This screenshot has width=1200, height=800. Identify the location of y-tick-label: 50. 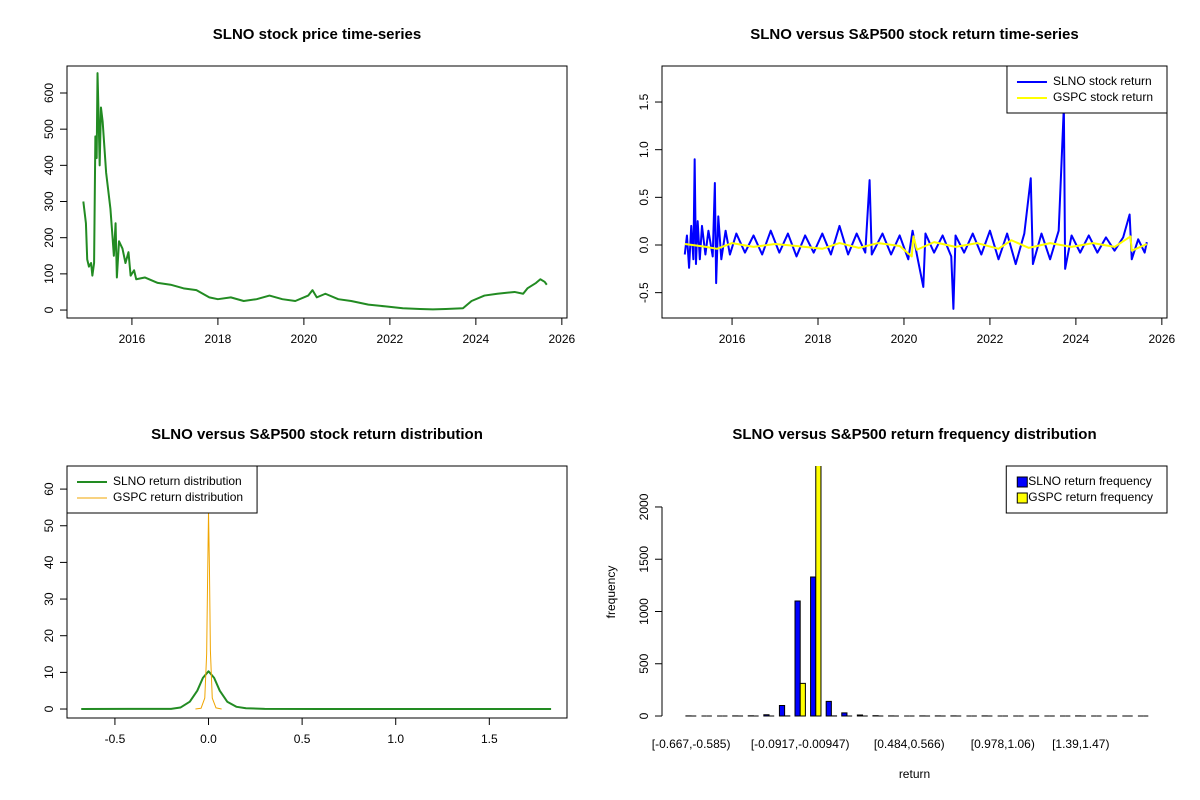
(49, 526).